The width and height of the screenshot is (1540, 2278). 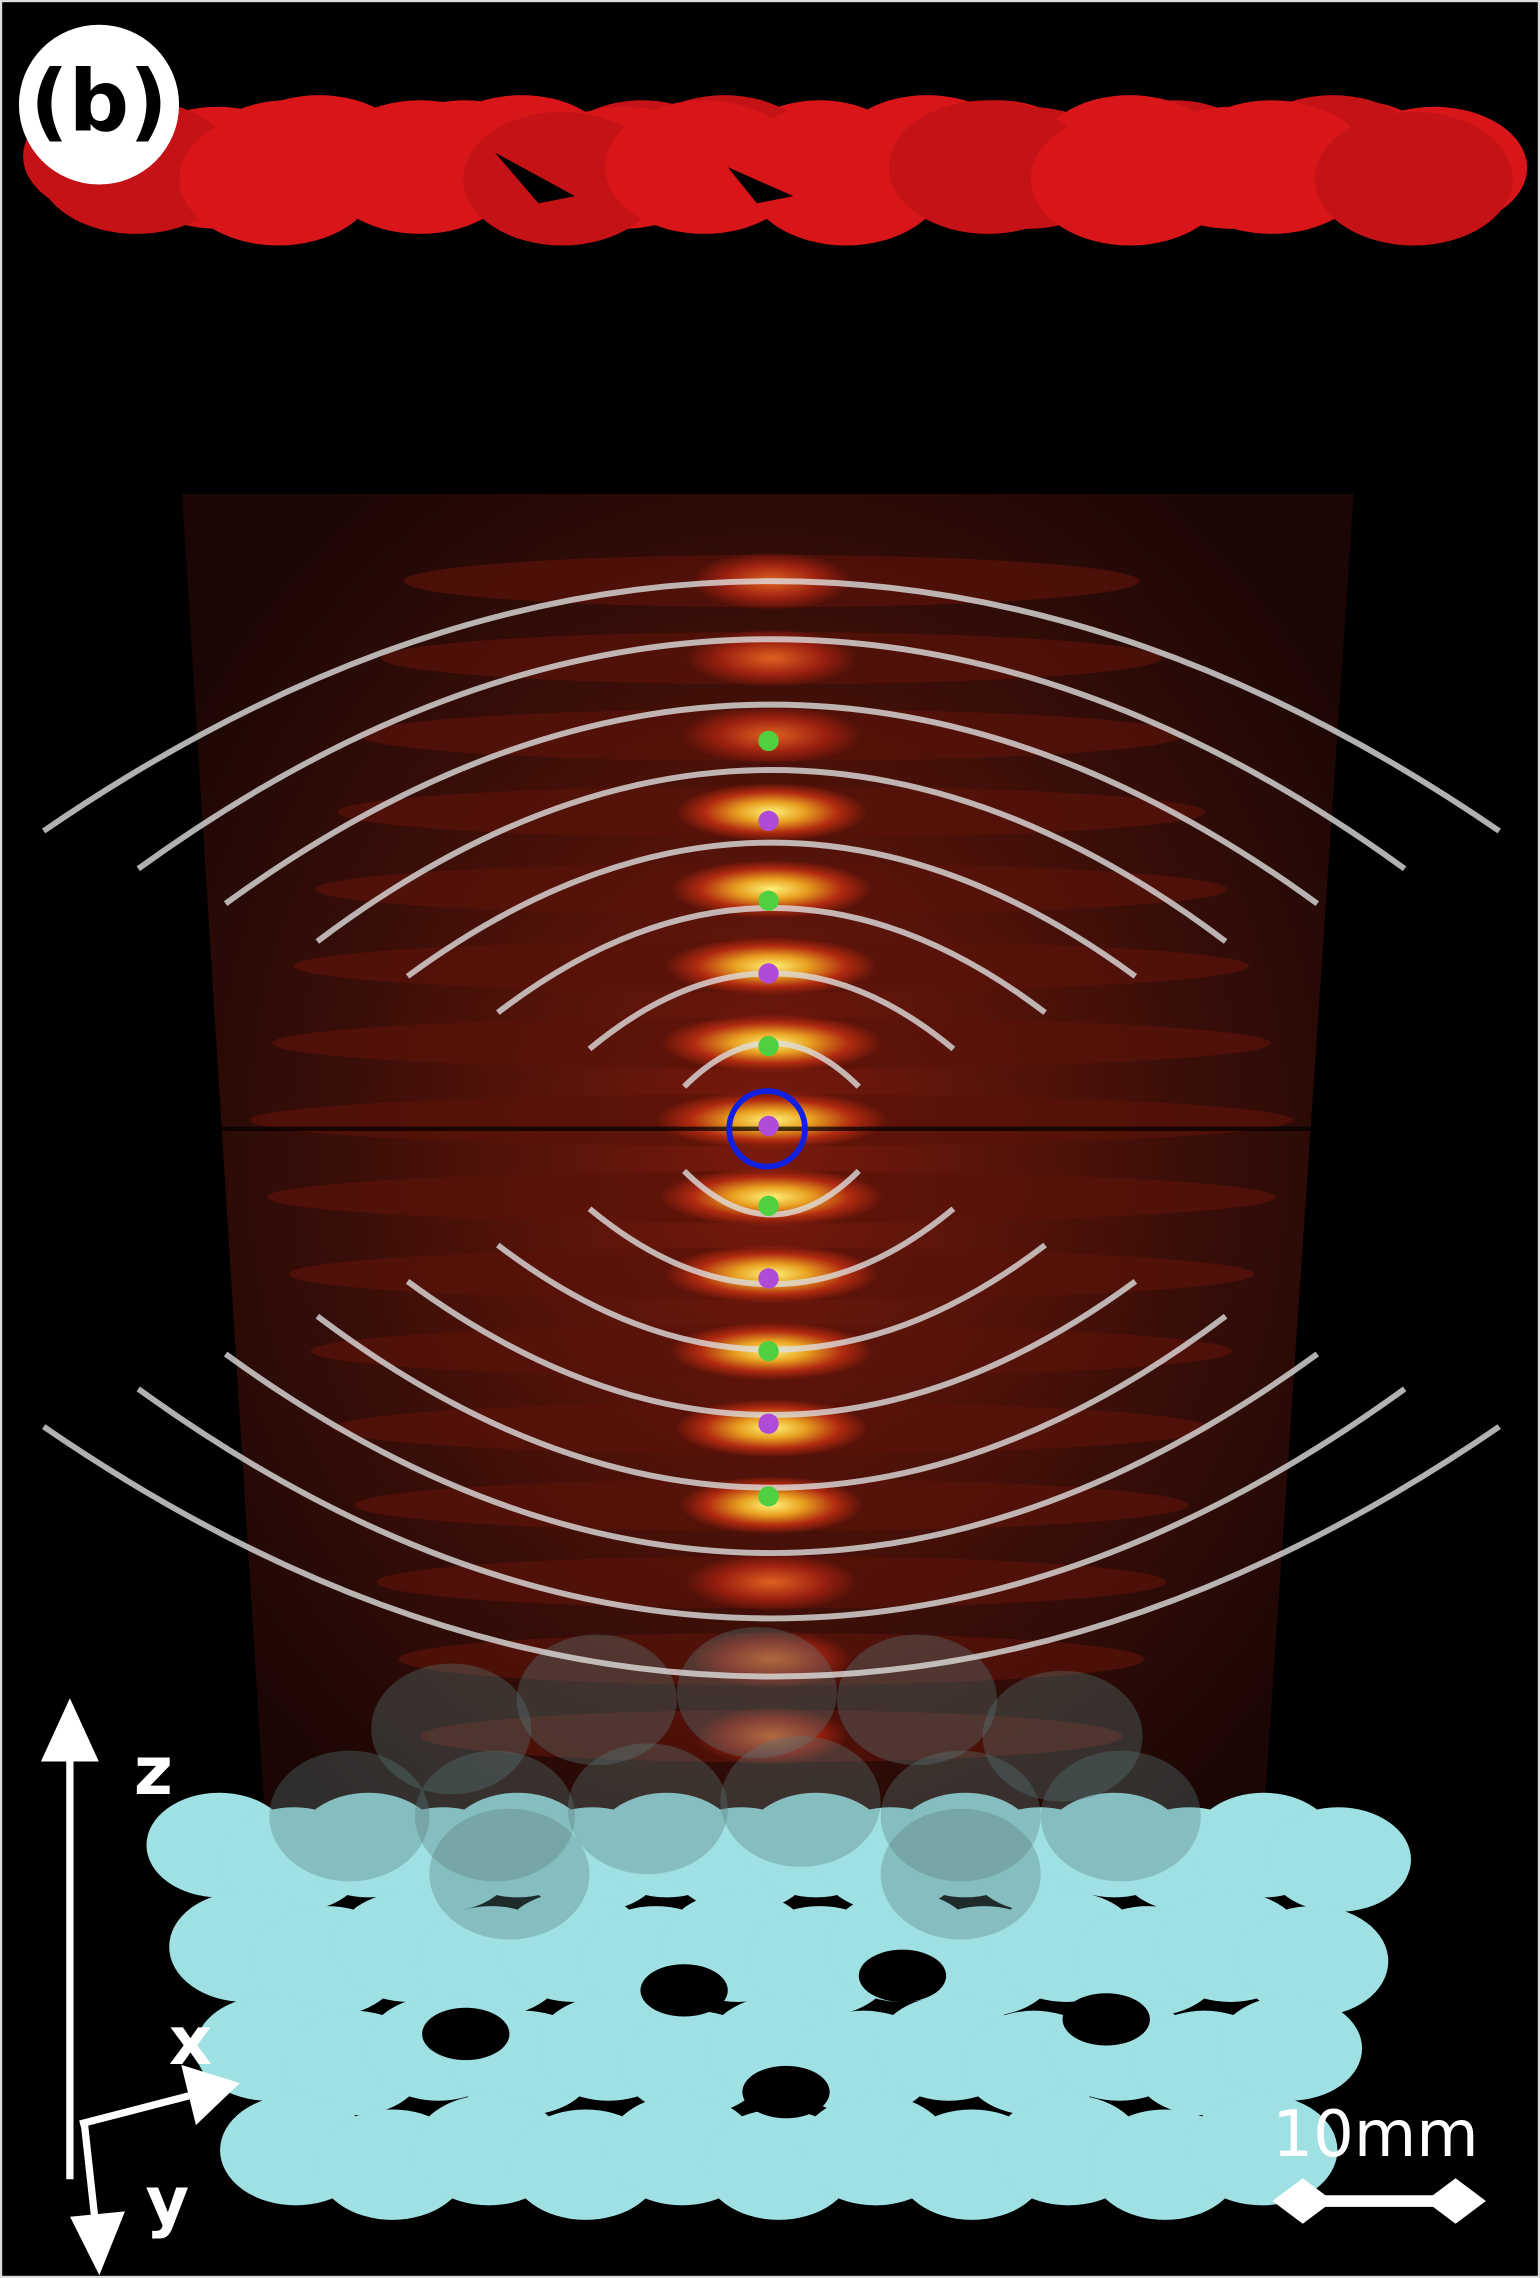 What do you see at coordinates (69, 1730) in the screenshot?
I see `z-arrowhead` at bounding box center [69, 1730].